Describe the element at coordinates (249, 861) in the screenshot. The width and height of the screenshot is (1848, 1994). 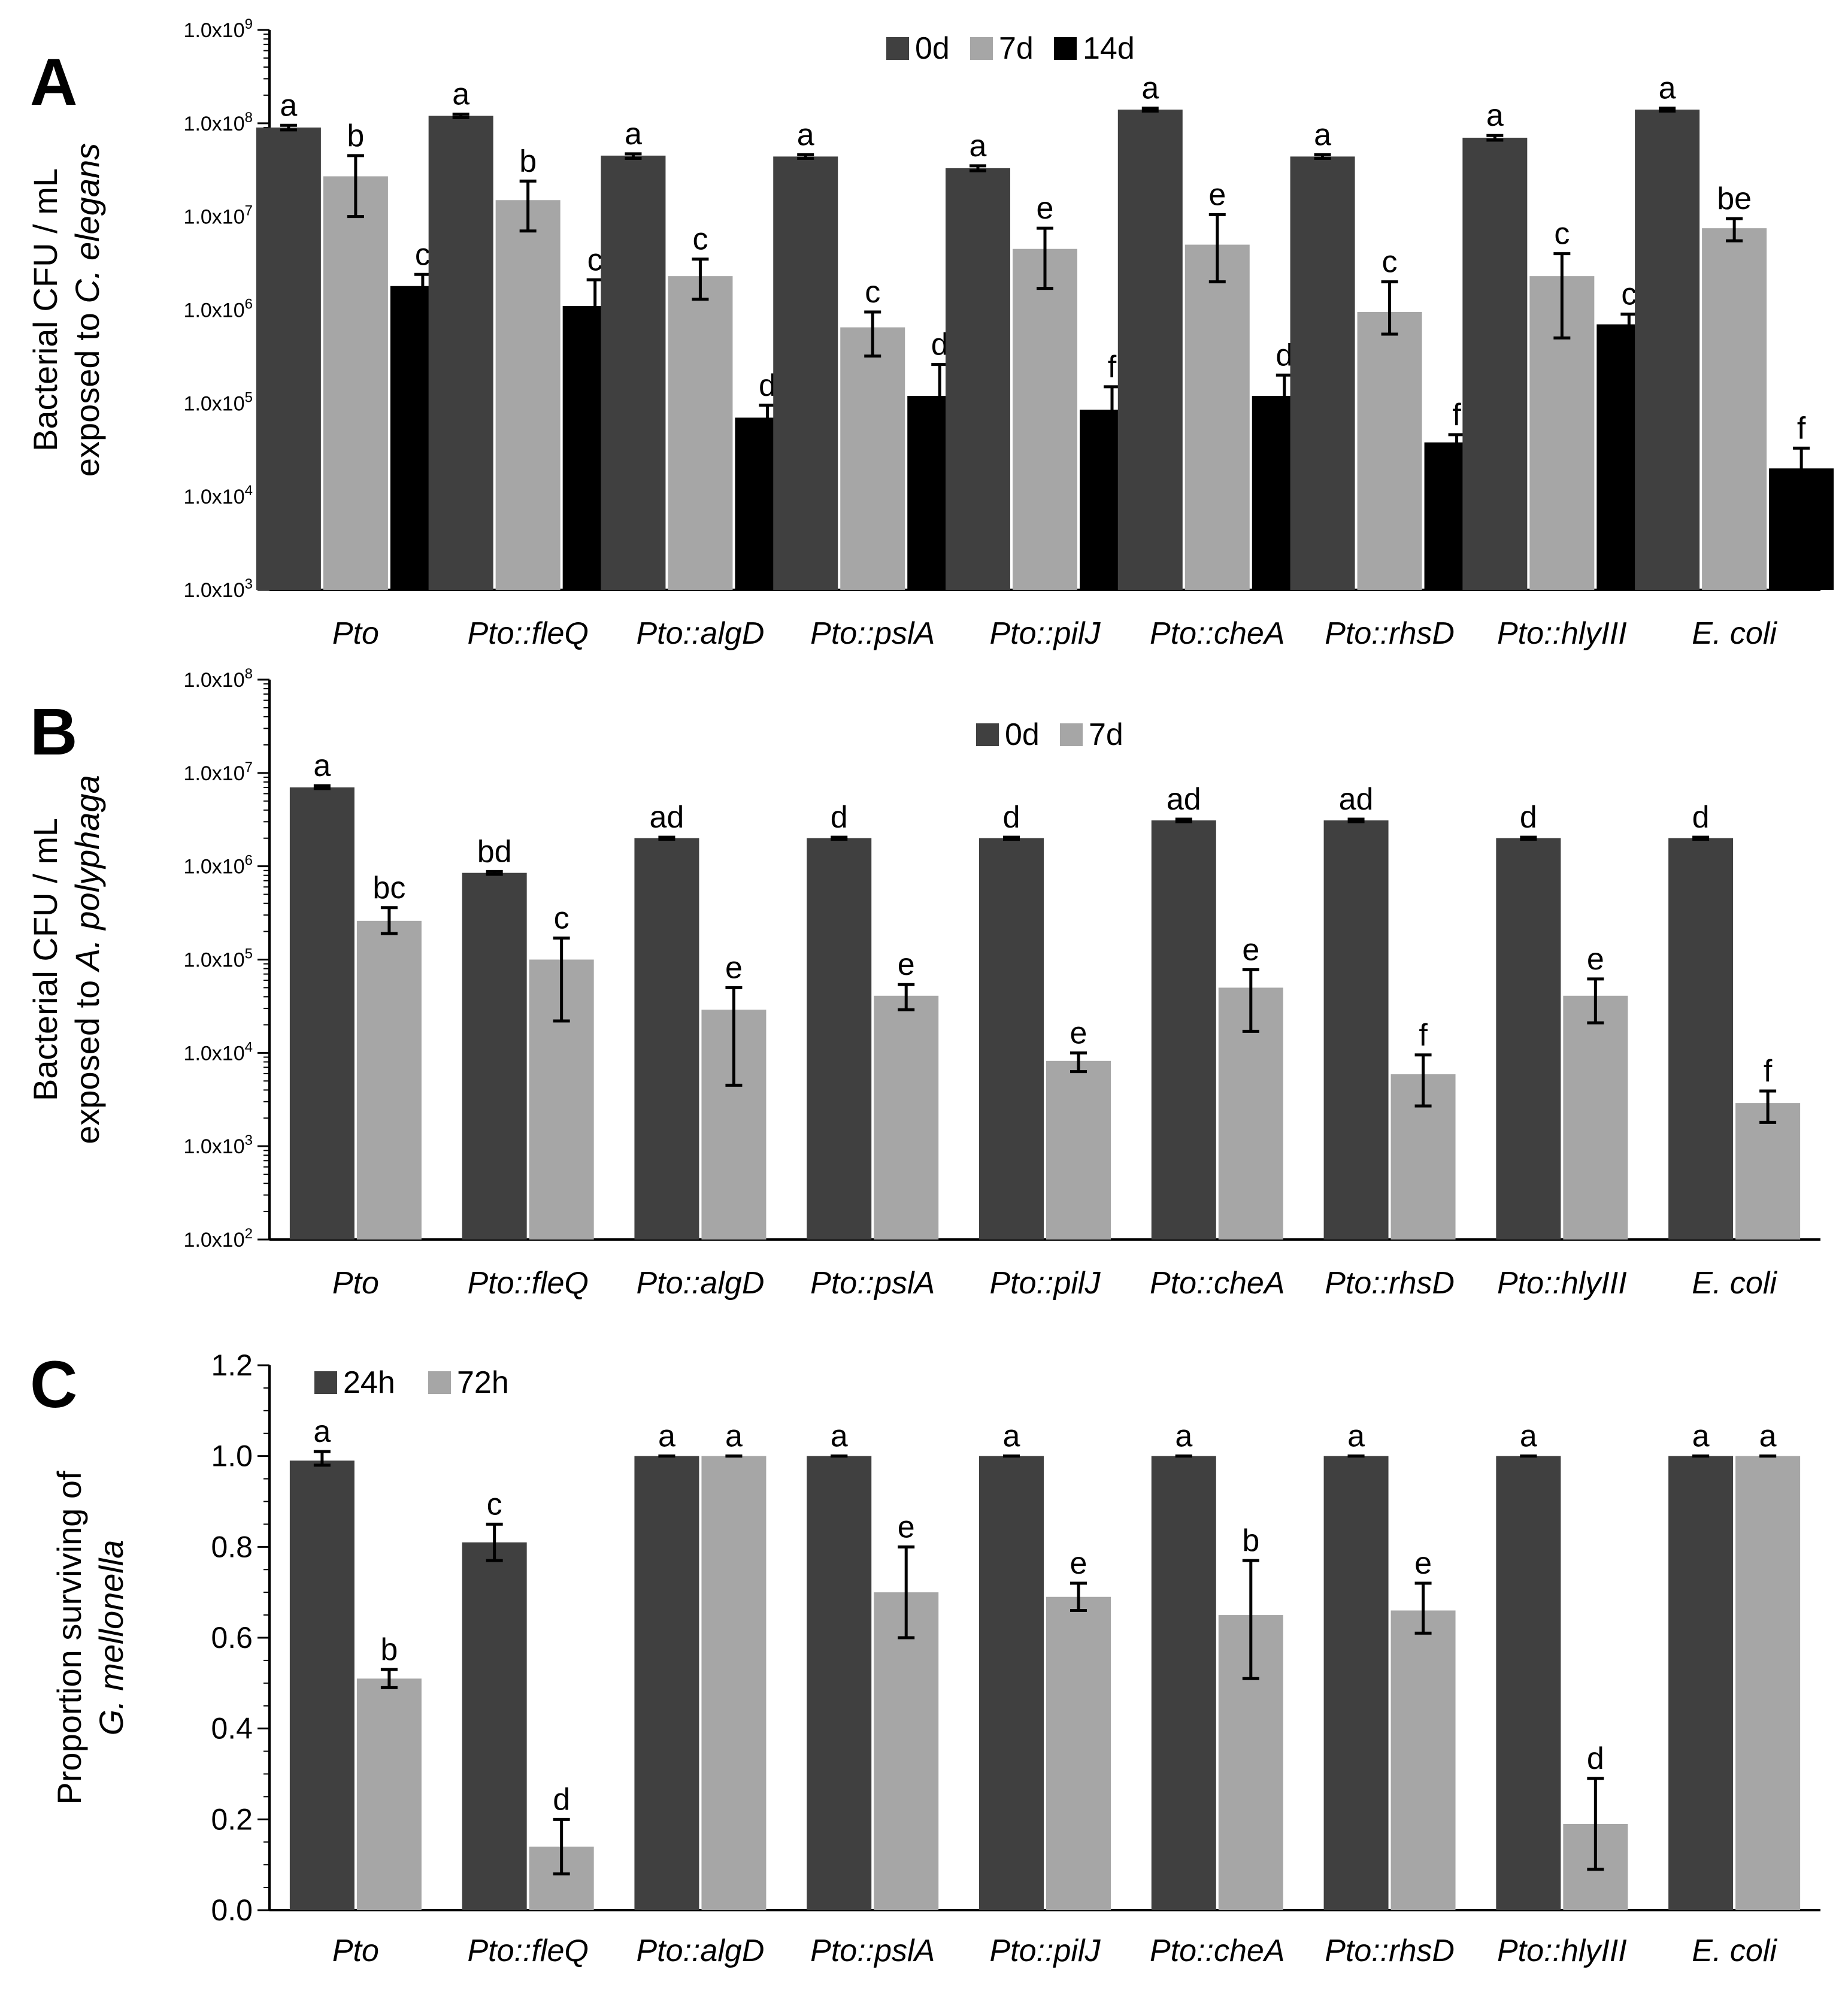
I see `y-tick-exponent: 6` at that location.